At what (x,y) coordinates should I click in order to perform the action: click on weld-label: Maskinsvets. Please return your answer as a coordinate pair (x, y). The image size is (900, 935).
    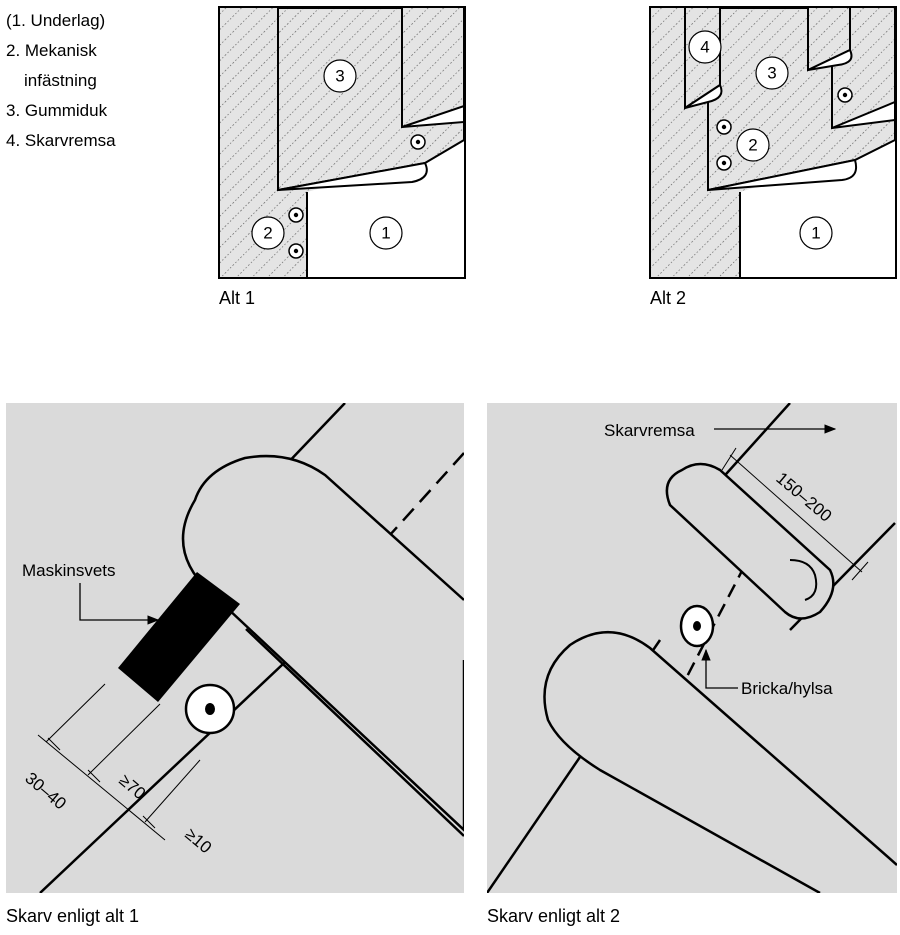
    Looking at the image, I should click on (69, 570).